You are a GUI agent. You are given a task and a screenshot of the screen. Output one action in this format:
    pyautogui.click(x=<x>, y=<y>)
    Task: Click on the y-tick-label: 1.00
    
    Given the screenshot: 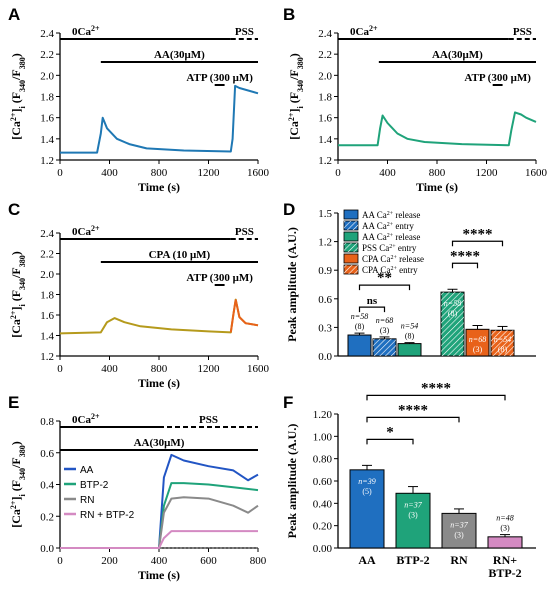 What is the action you would take?
    pyautogui.click(x=323, y=437)
    